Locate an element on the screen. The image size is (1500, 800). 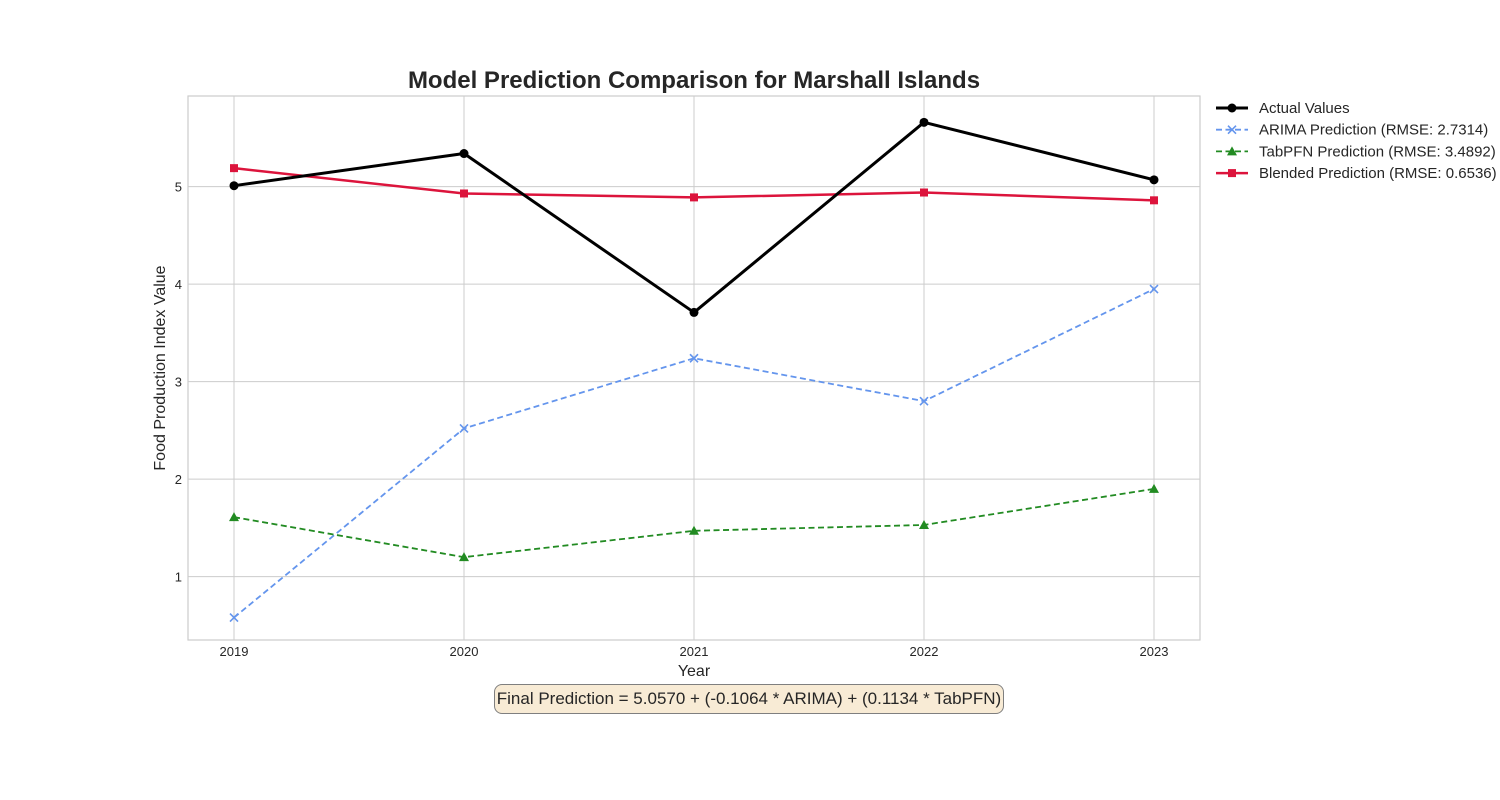
legend-entry: Actual Values is located at coordinates (1283, 108).